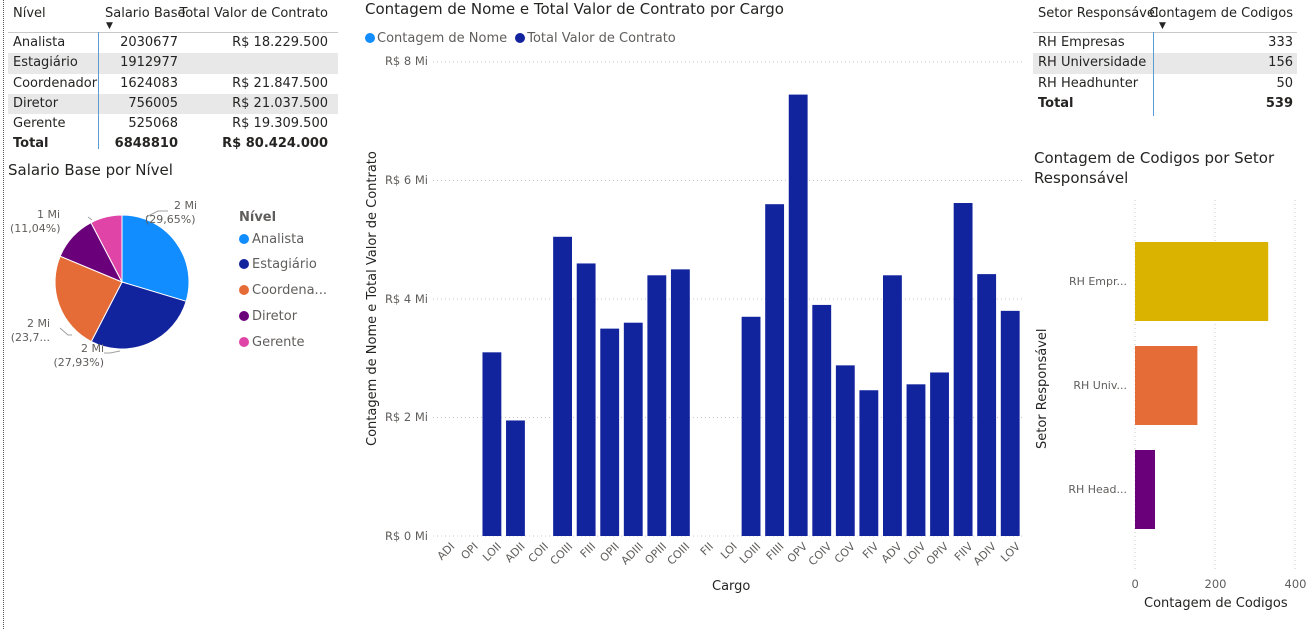 The width and height of the screenshot is (1309, 629). I want to click on cell-nivel: Estagiário, so click(45, 63).